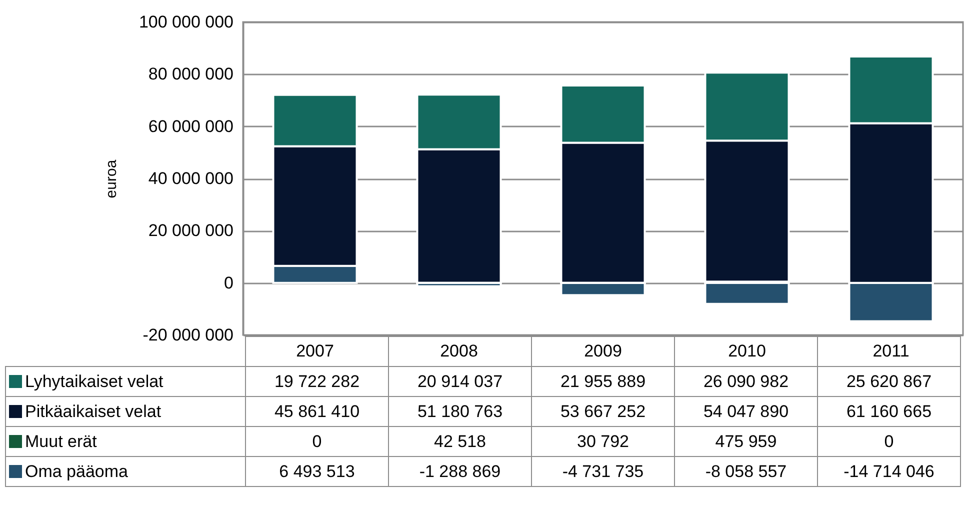 The height and width of the screenshot is (515, 969). What do you see at coordinates (186, 22) in the screenshot?
I see `y-tick-label: 100 000 000` at bounding box center [186, 22].